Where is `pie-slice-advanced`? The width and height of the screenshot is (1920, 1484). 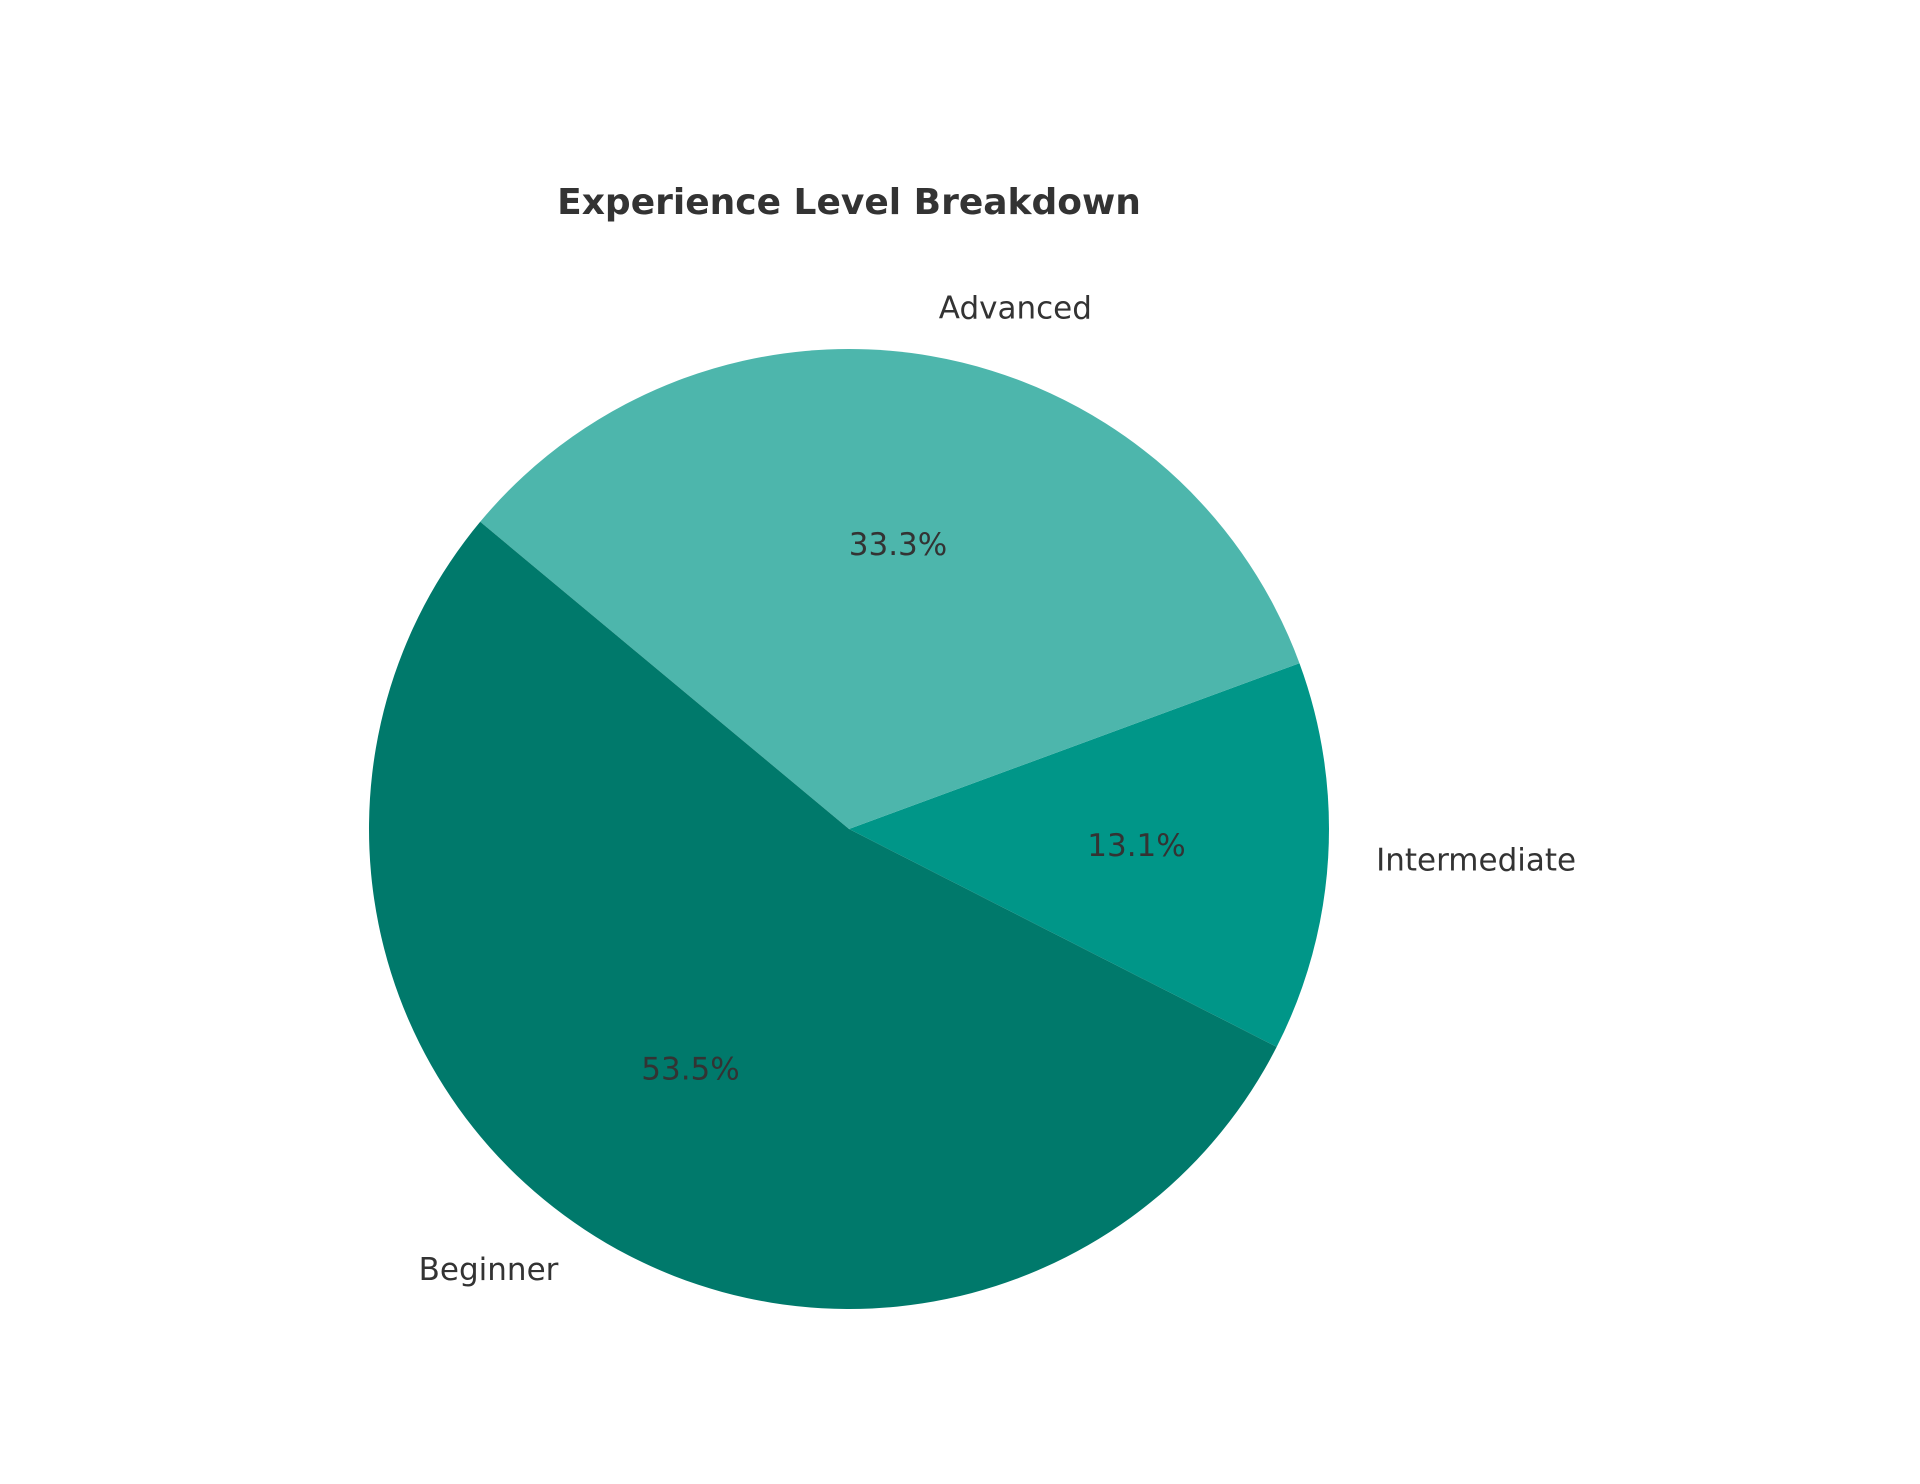
pie-slice-advanced is located at coordinates (890, 588).